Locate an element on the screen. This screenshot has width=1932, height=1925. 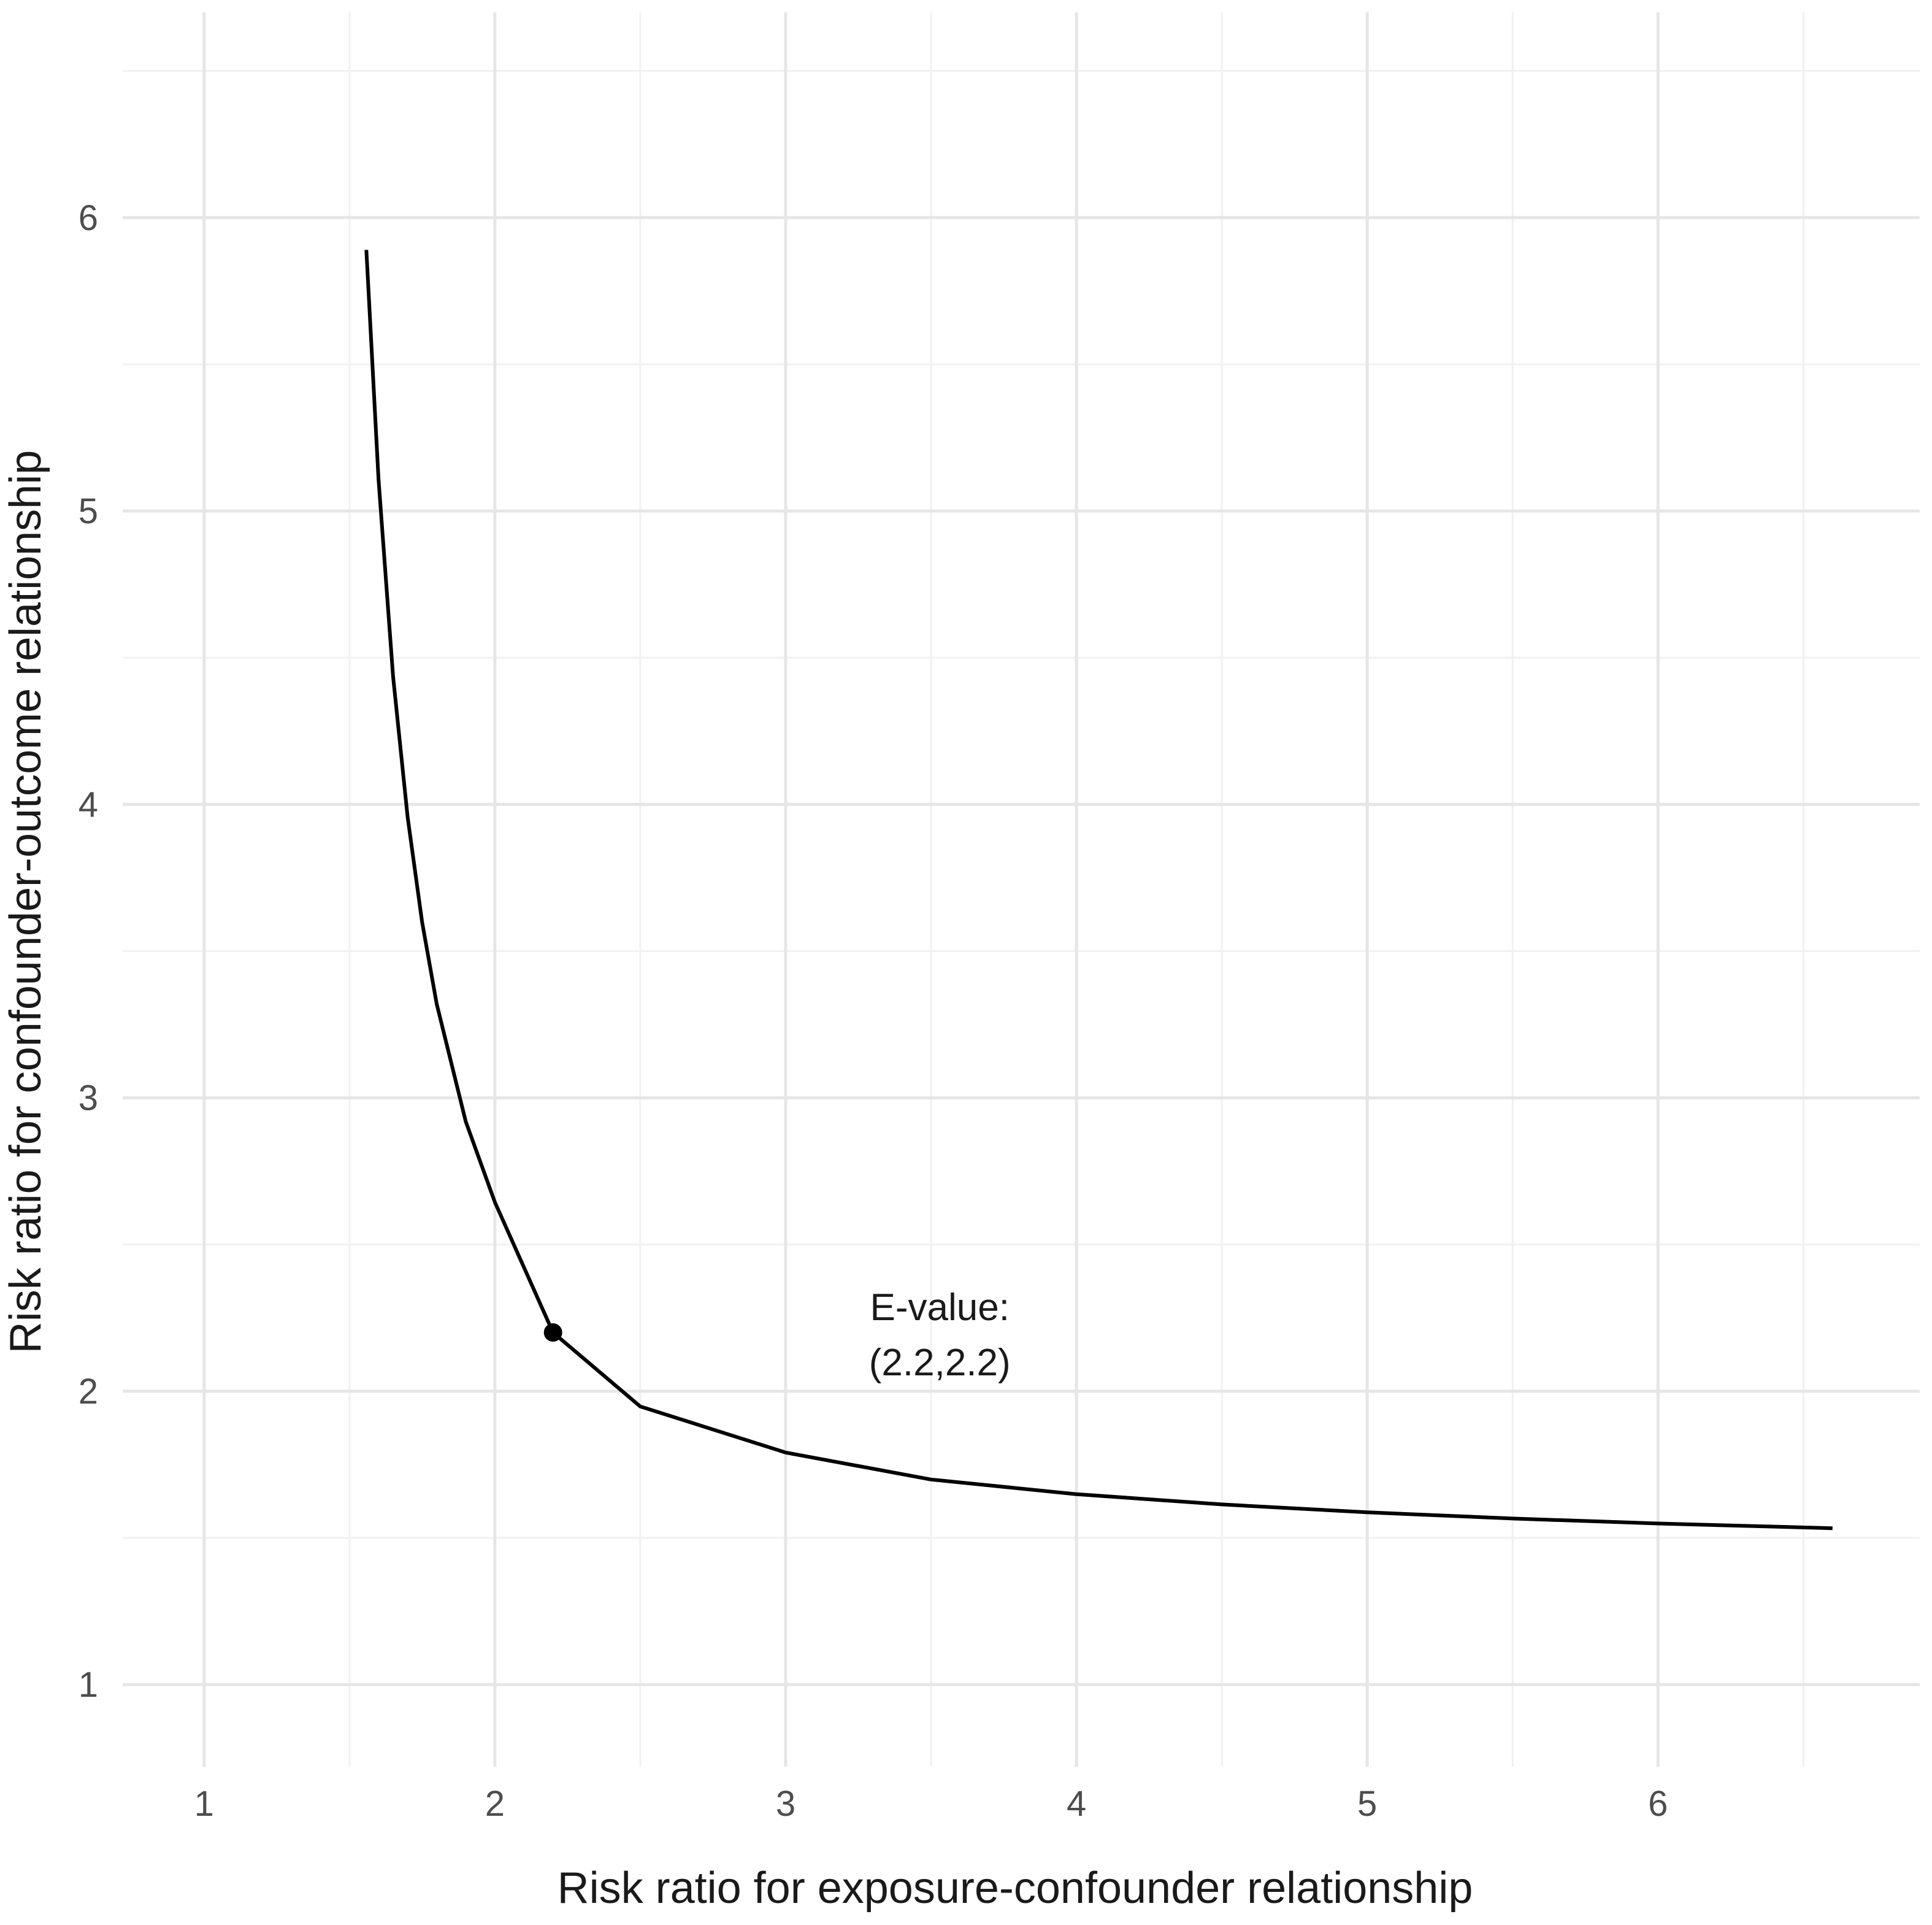
y-tick-label: 5 is located at coordinates (88, 511).